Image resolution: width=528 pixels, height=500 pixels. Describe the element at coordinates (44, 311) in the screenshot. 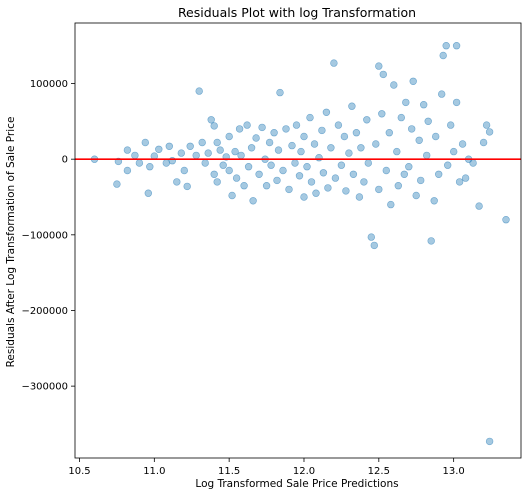

I see `y-tick-label: −200000` at that location.